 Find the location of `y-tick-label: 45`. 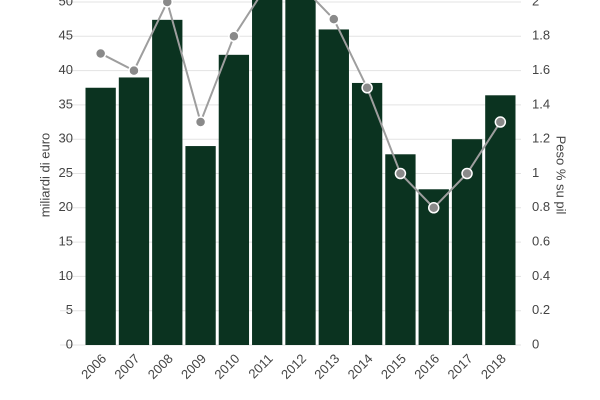

y-tick-label: 45 is located at coordinates (66, 35).